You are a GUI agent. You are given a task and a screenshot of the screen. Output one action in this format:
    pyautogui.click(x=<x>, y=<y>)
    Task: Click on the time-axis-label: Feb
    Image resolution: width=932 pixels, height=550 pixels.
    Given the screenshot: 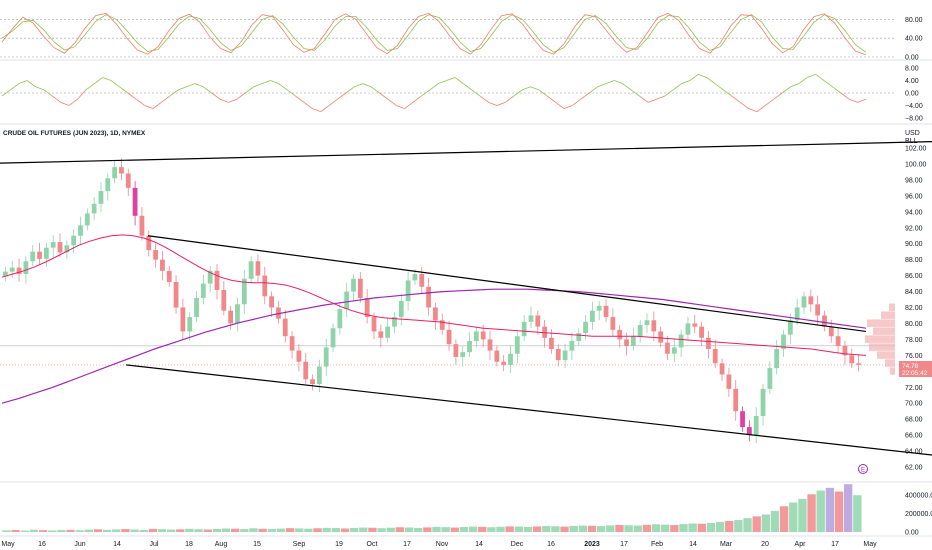 What is the action you would take?
    pyautogui.click(x=657, y=544)
    